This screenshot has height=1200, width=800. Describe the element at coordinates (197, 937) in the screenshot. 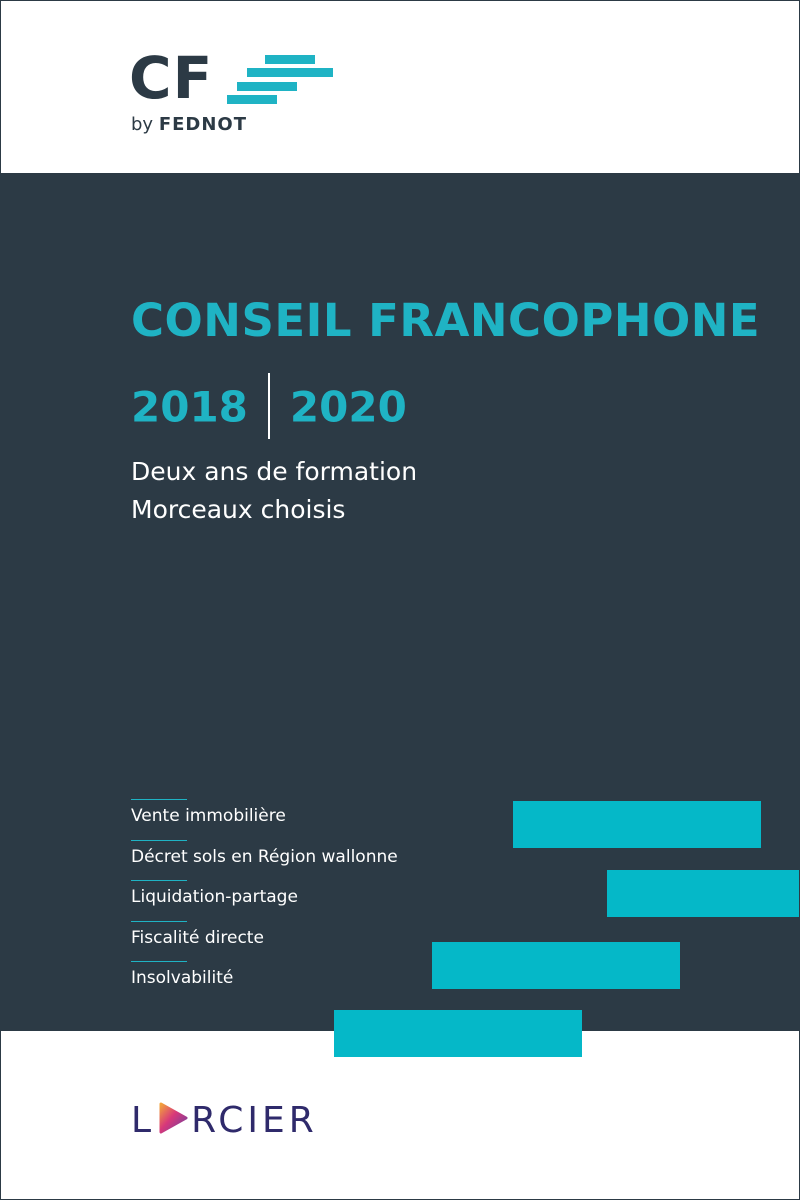

I see `topic-label: Fiscalité directe` at that location.